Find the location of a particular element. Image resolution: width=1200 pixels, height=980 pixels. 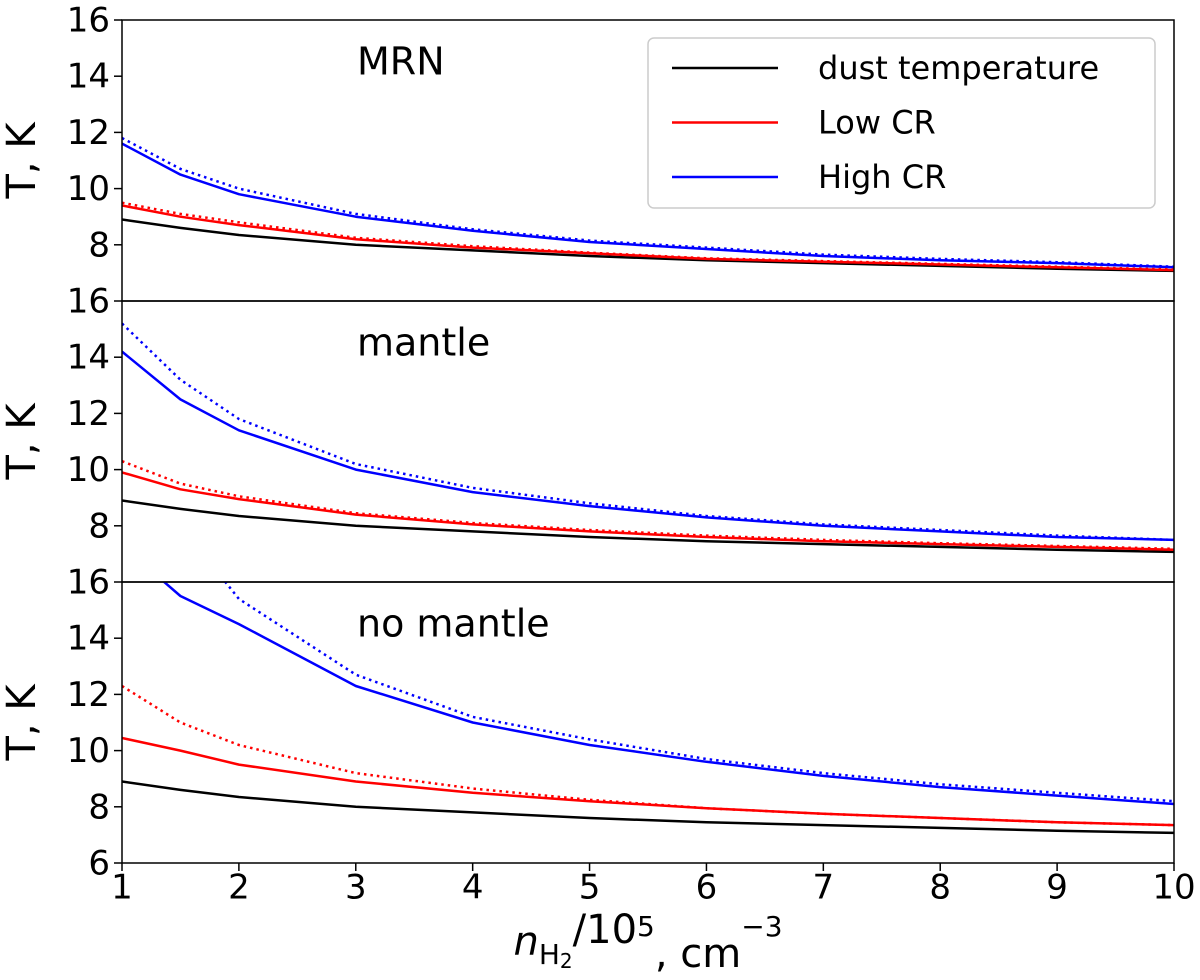

plot-area is located at coordinates (648, 204).